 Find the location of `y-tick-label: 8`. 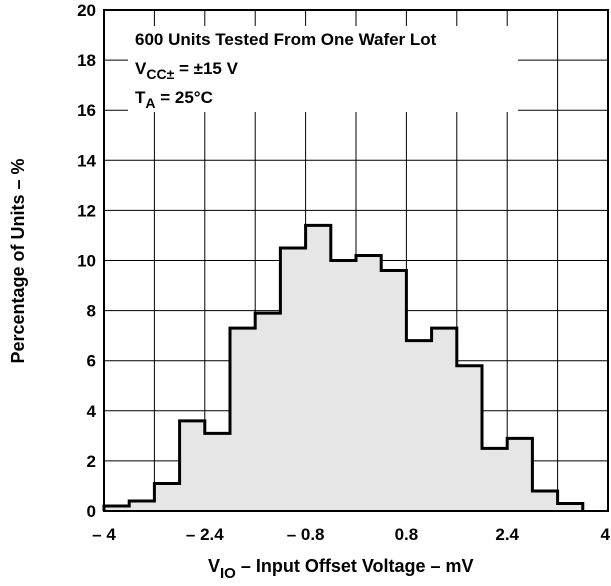

y-tick-label: 8 is located at coordinates (91, 311).